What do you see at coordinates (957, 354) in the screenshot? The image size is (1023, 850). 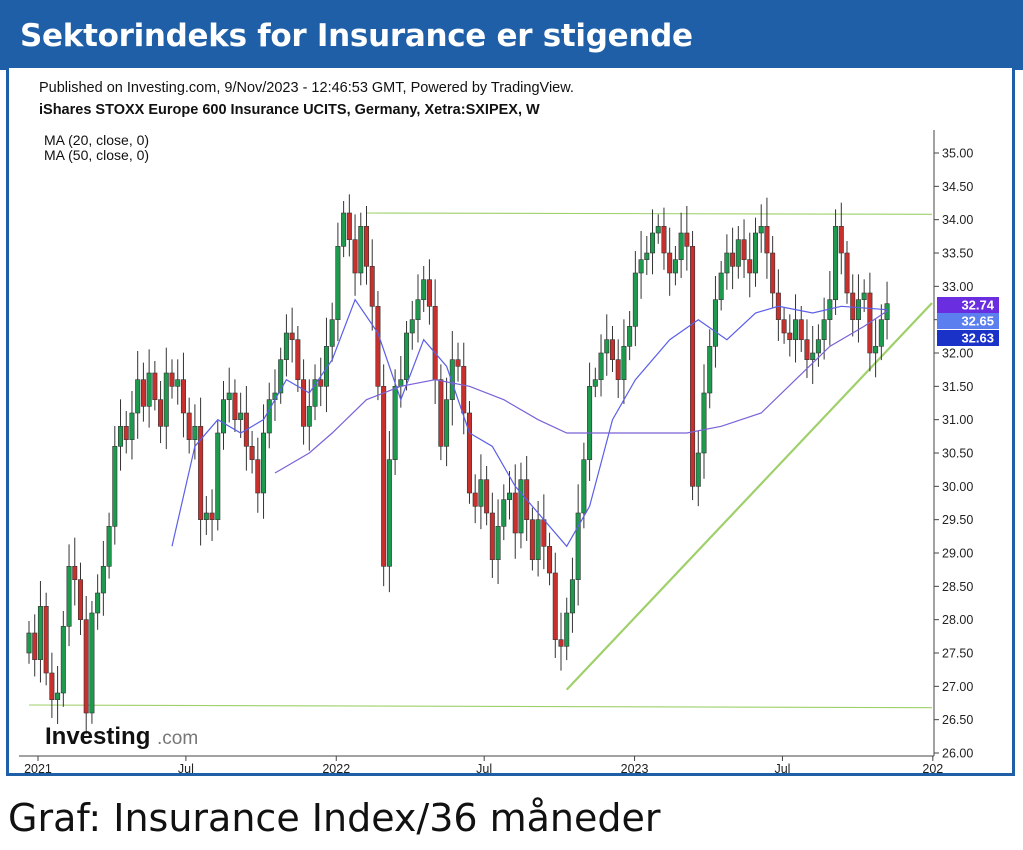 I see `y-tick-label: 32.00` at bounding box center [957, 354].